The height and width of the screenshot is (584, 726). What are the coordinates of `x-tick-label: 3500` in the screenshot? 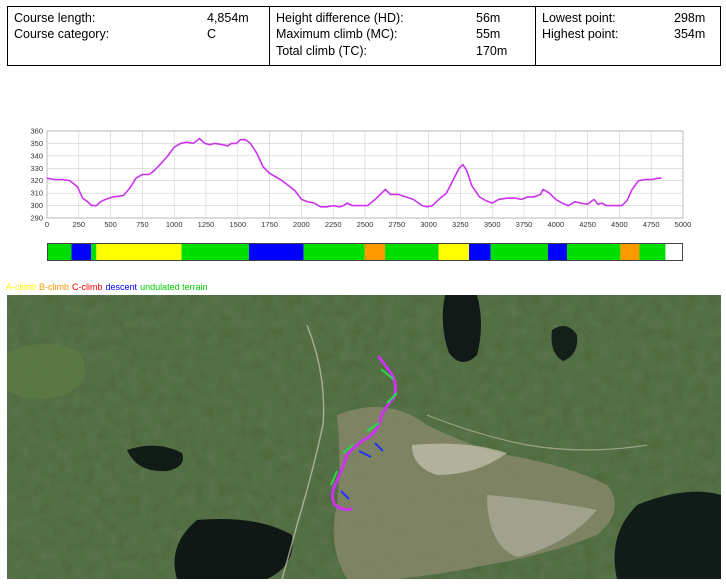 It's located at (492, 224).